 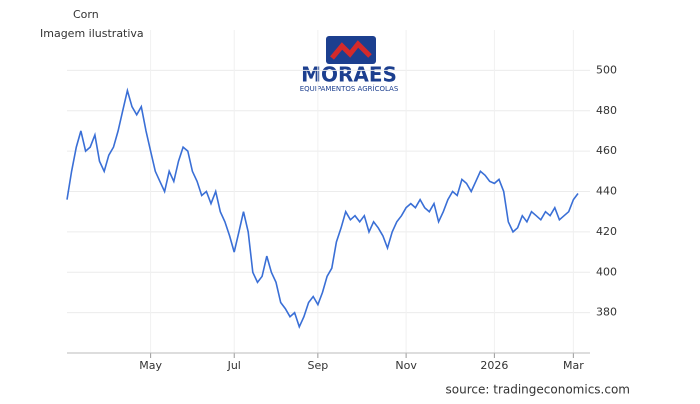 What do you see at coordinates (606, 150) in the screenshot?
I see `y-tick-label: 460` at bounding box center [606, 150].